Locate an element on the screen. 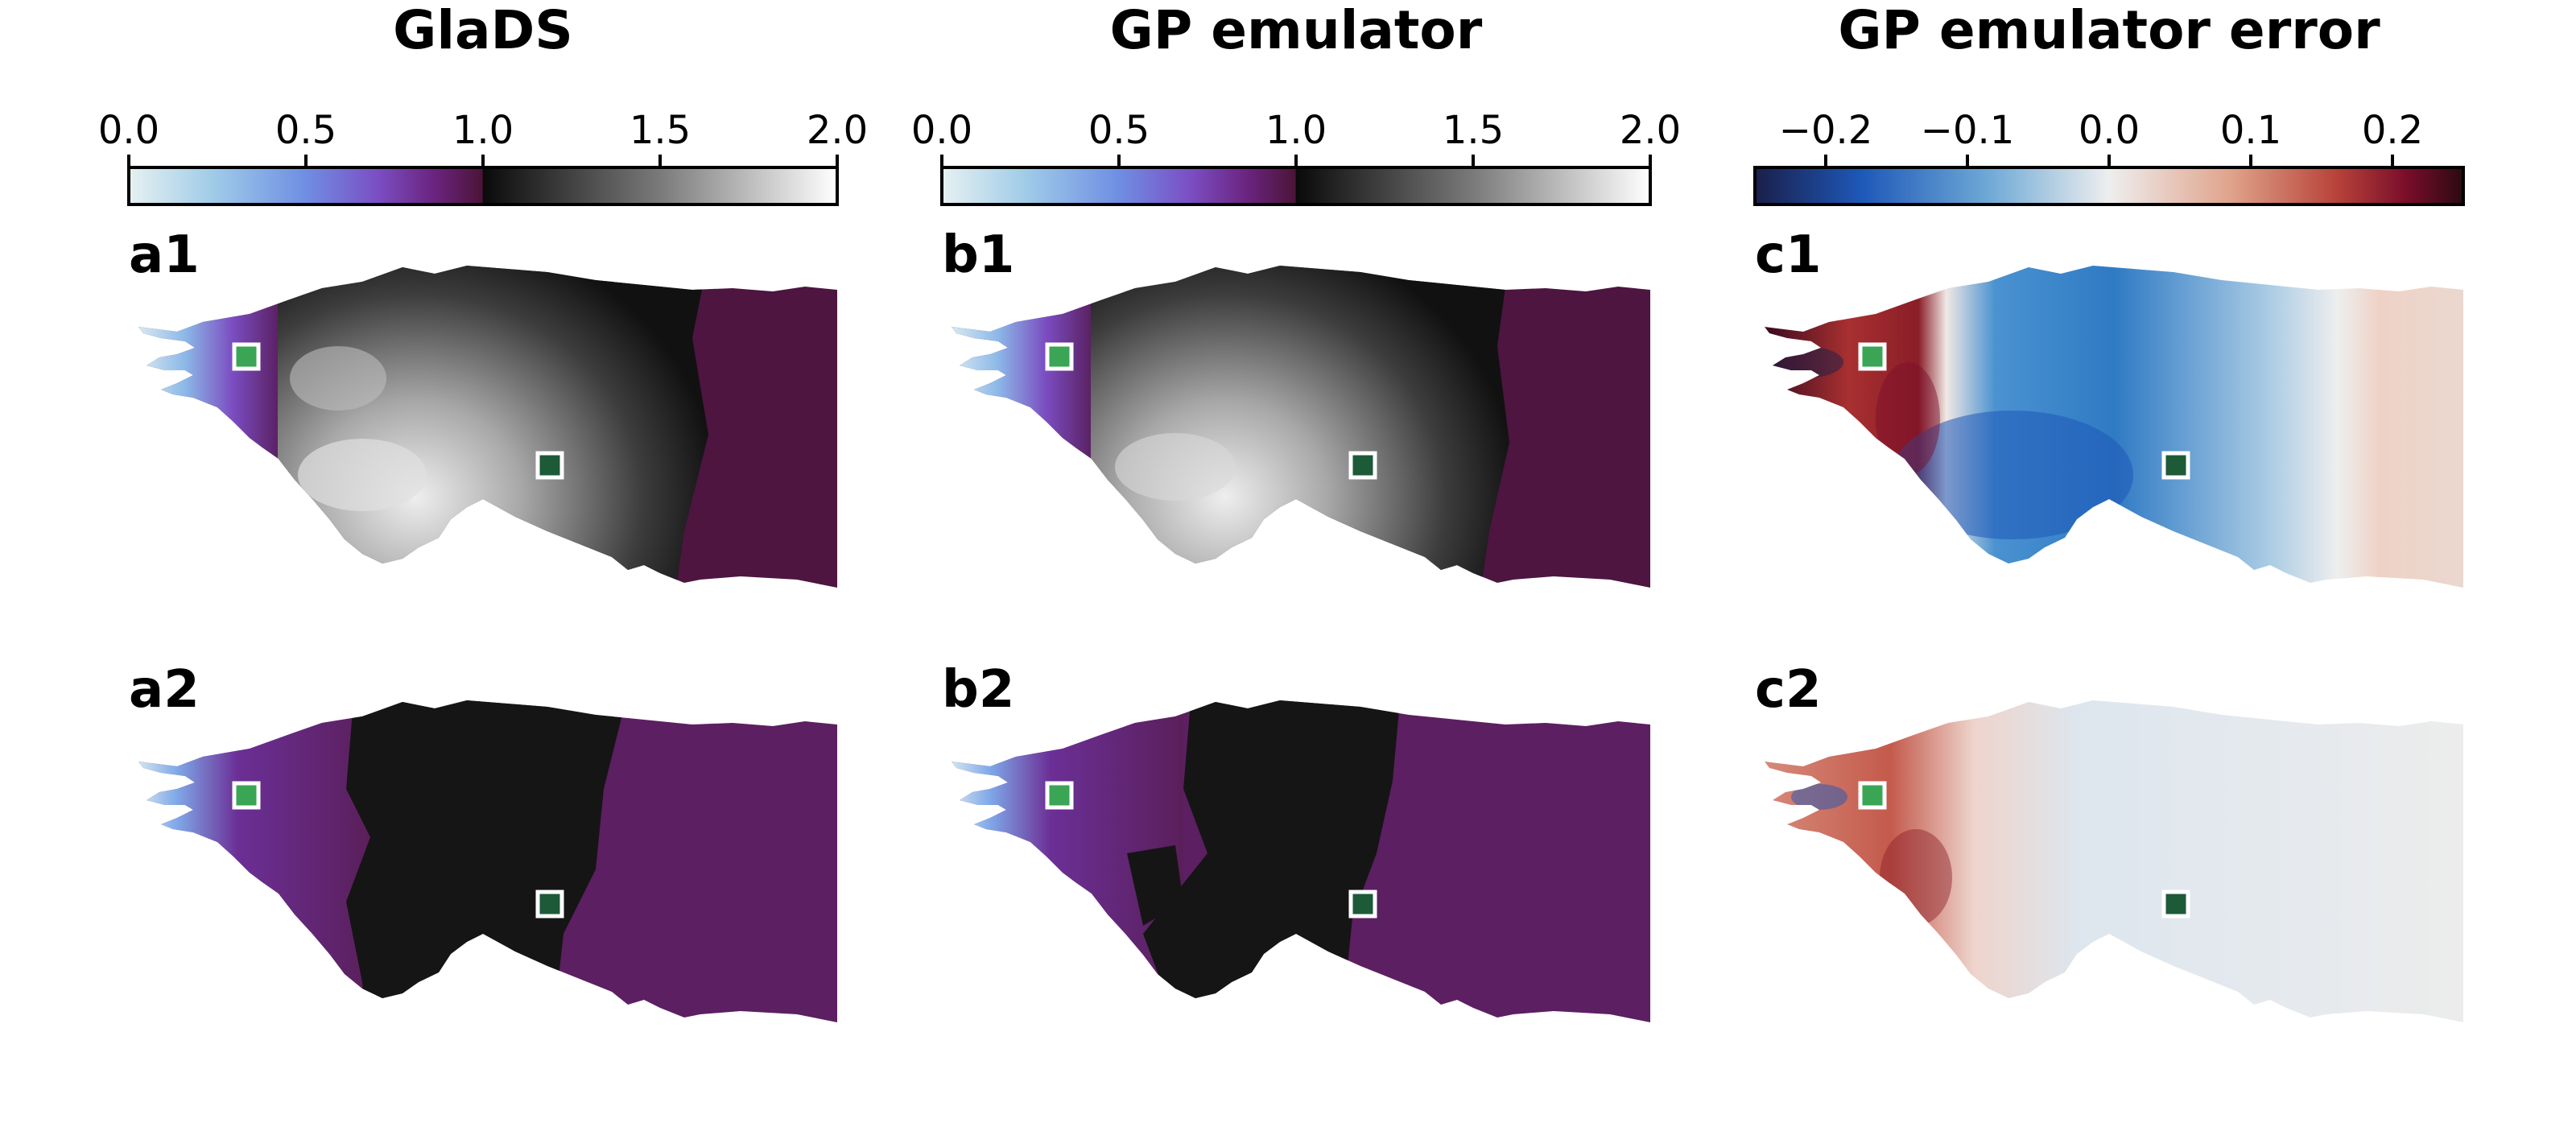 This screenshot has height=1127, width=2576. panel-a1 is located at coordinates (487, 427).